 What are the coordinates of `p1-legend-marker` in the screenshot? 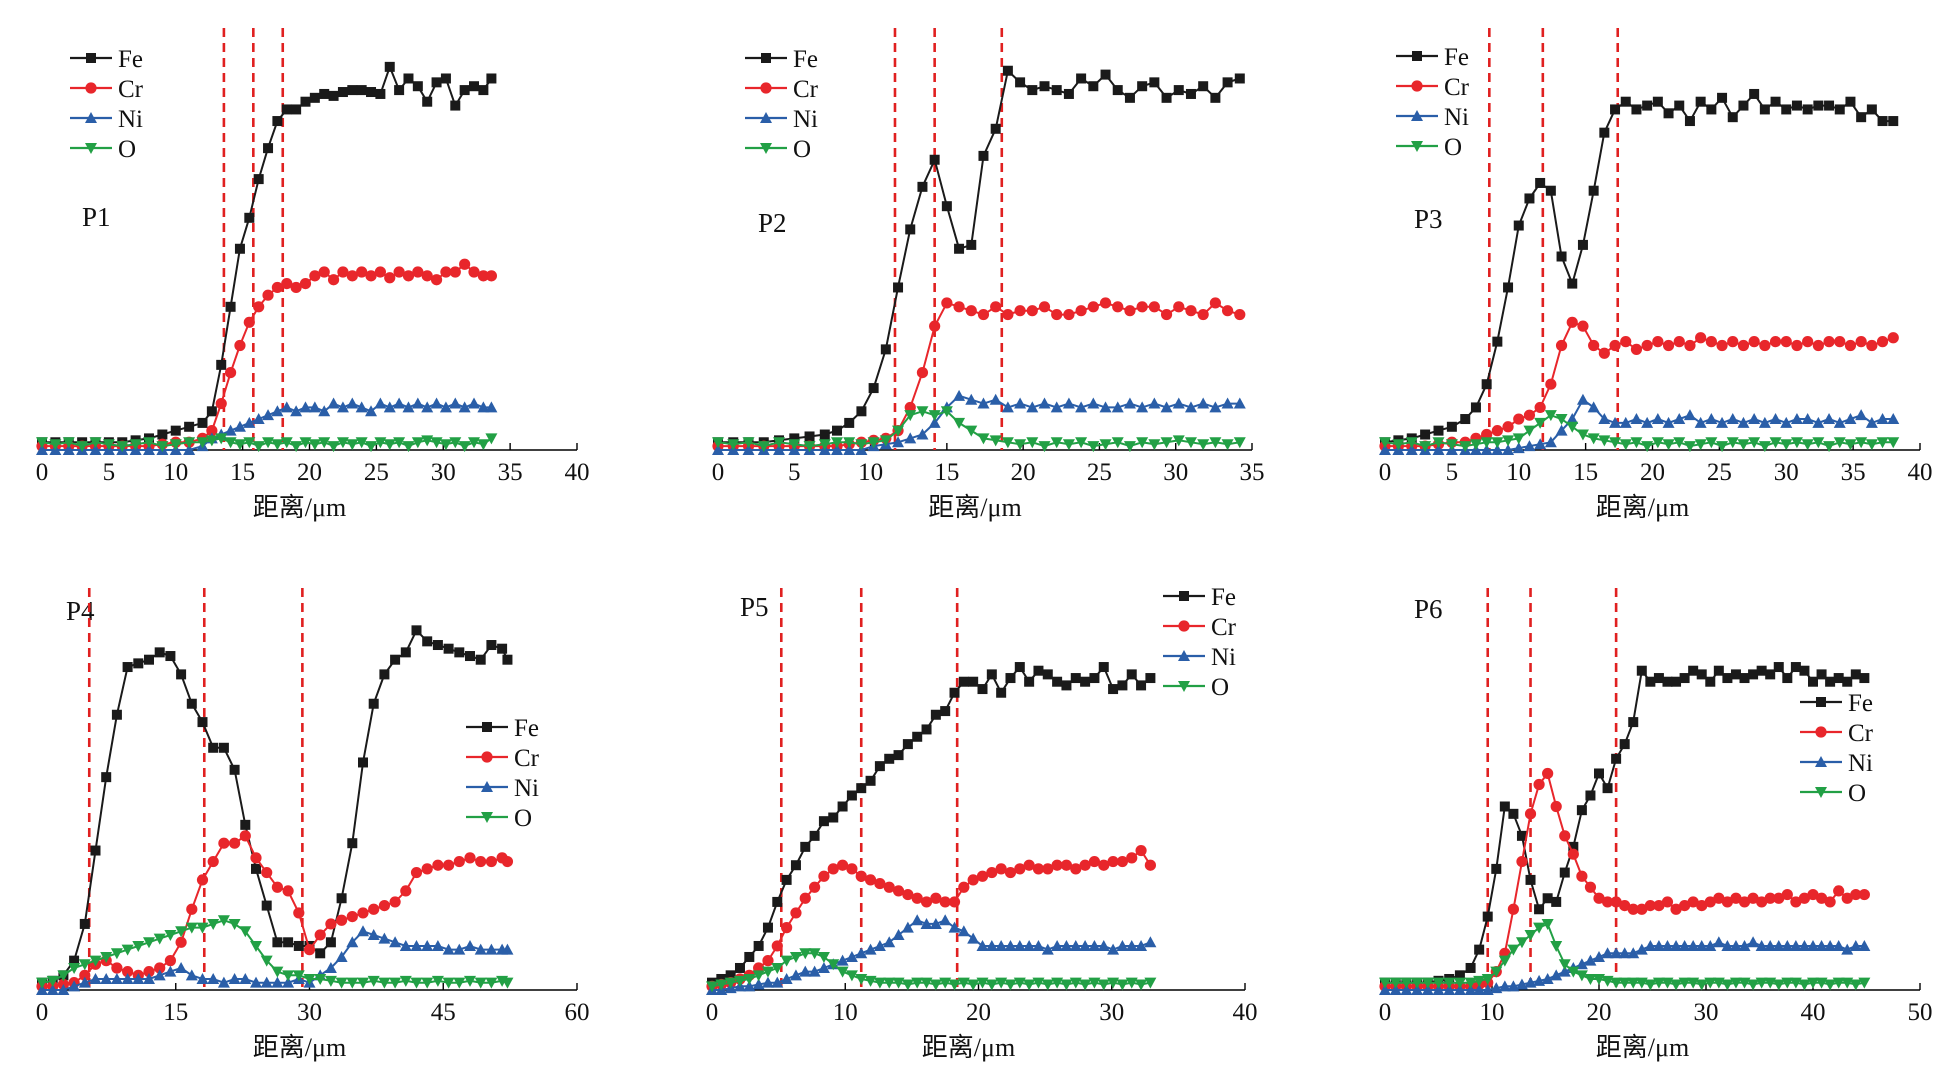 It's located at (91, 88).